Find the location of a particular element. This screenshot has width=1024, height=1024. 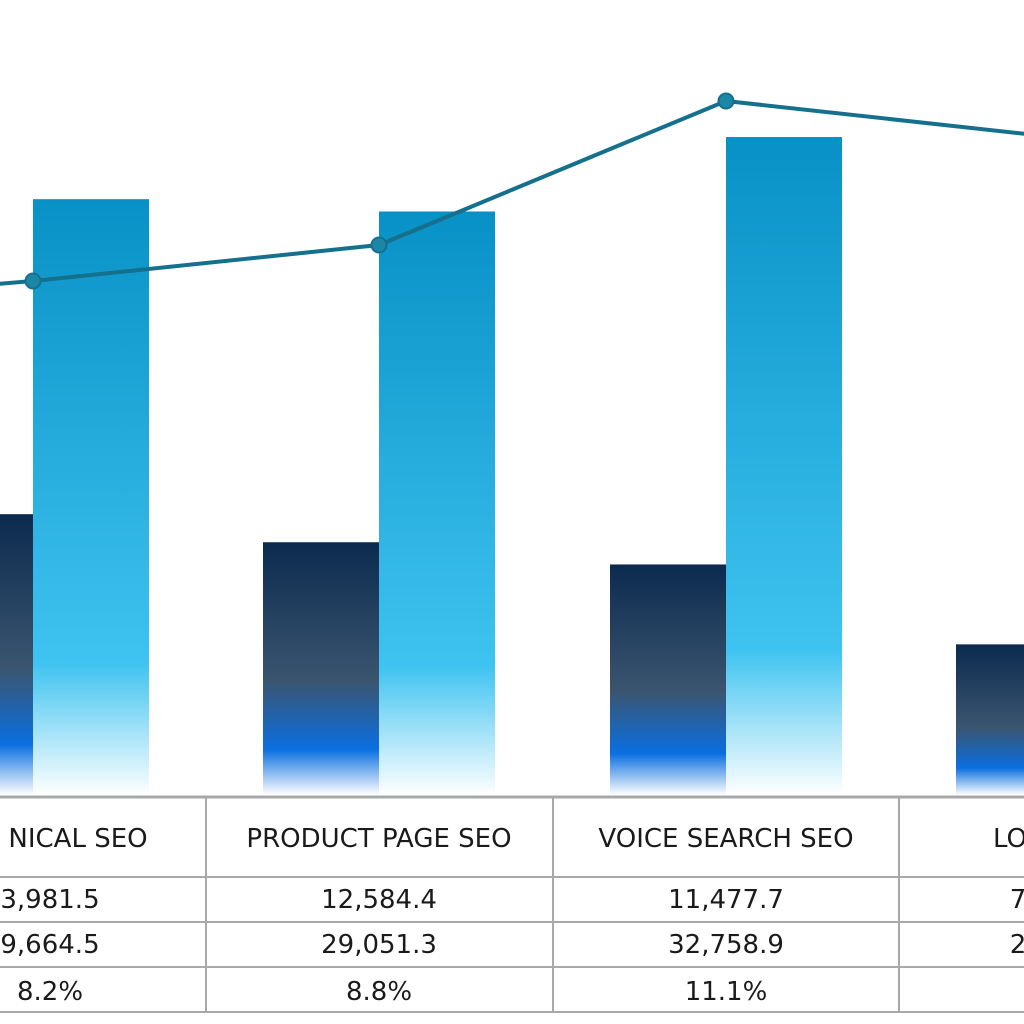

table-cell-r2-c1: 8.8% is located at coordinates (379, 992).